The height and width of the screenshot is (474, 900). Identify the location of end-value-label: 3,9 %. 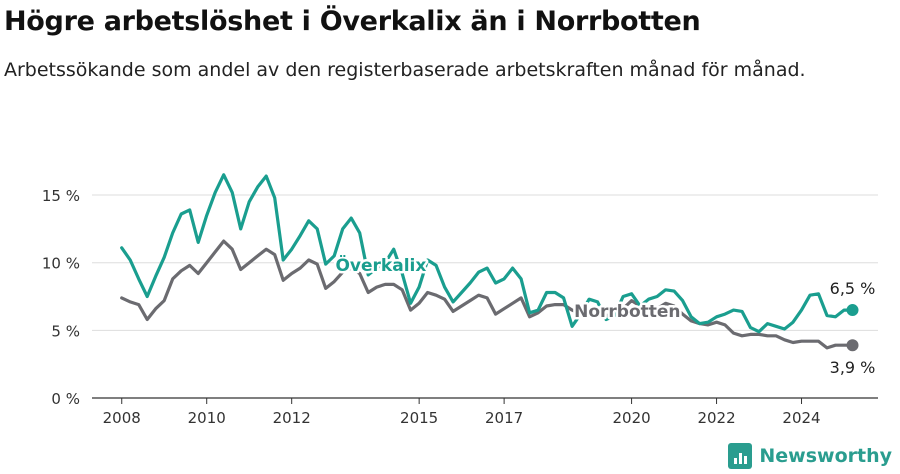
(853, 367).